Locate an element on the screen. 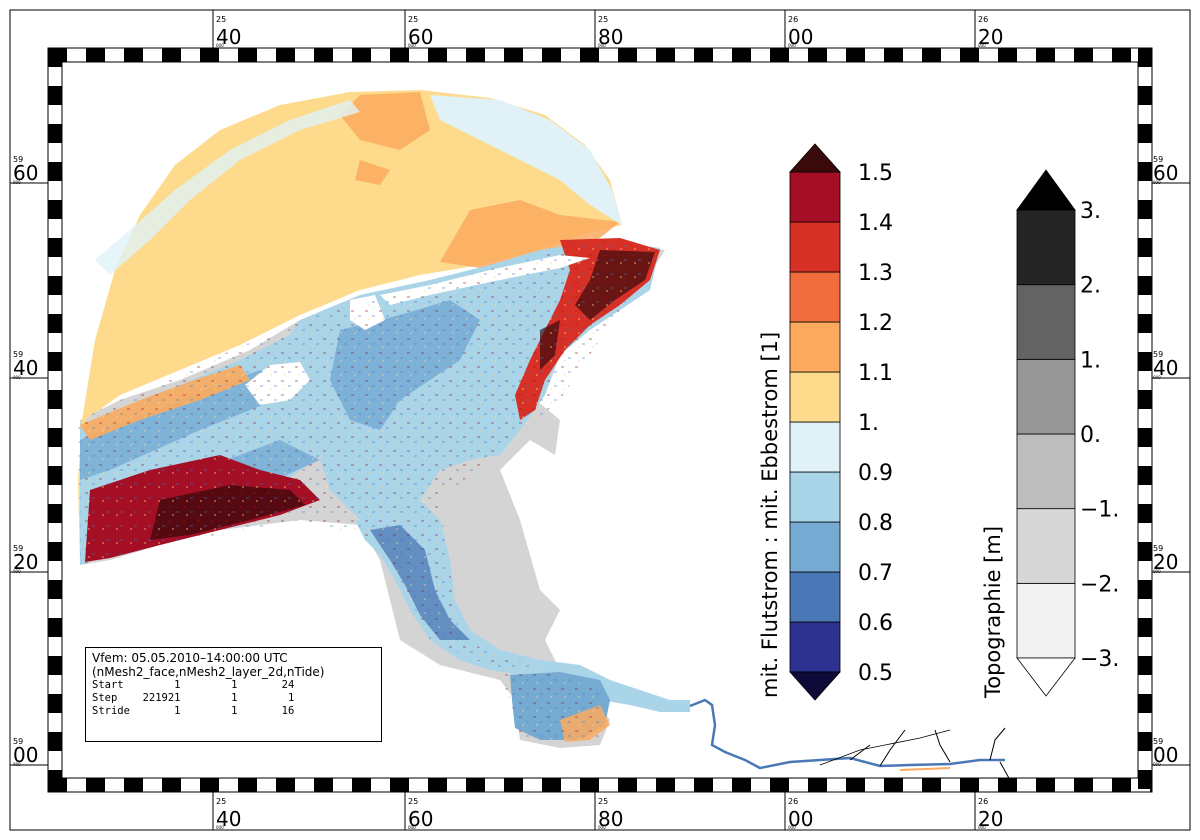  topo-tick-label: −2. is located at coordinates (1099, 584).